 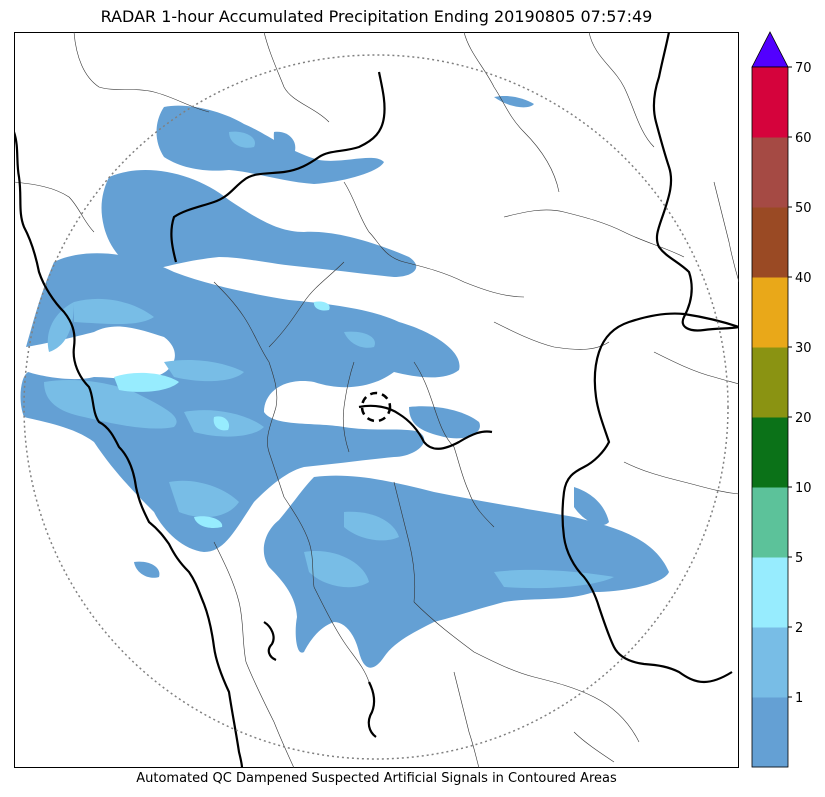 I want to click on colorbar-tick-label: 2, so click(x=799, y=628).